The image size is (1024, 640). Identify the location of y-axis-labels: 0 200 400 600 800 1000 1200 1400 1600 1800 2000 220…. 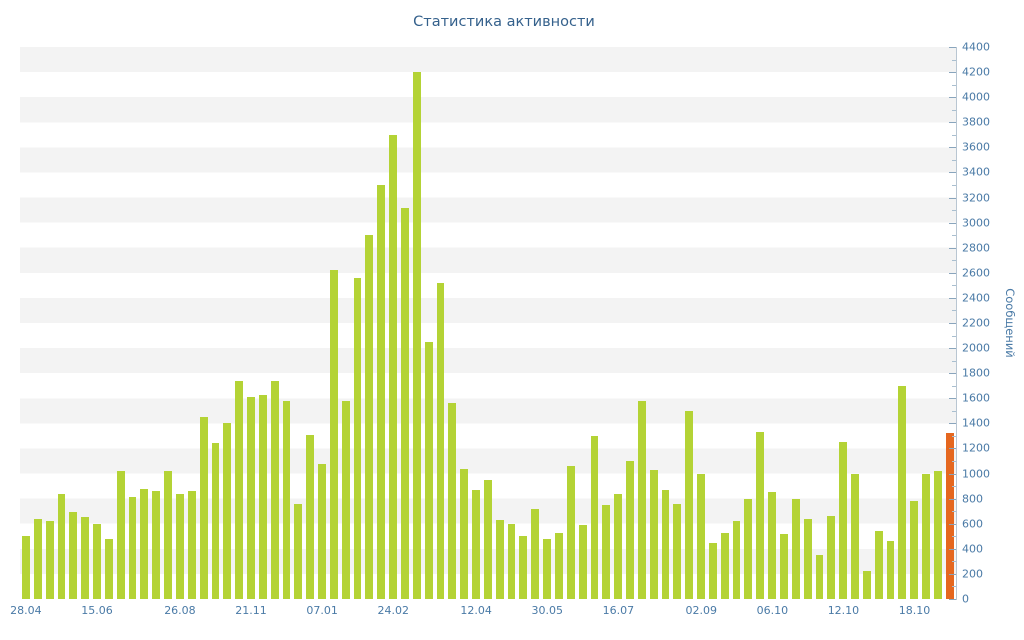
(983, 323).